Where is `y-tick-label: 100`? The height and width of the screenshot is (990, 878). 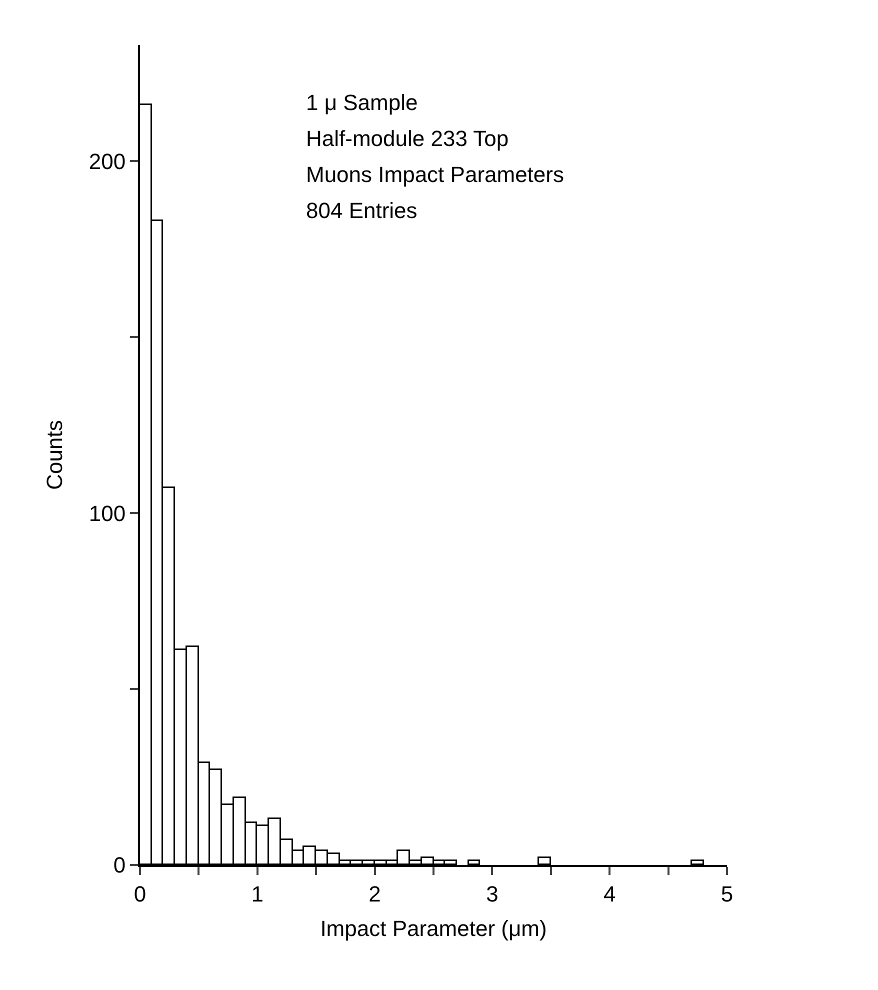
y-tick-label: 100 is located at coordinates (107, 513).